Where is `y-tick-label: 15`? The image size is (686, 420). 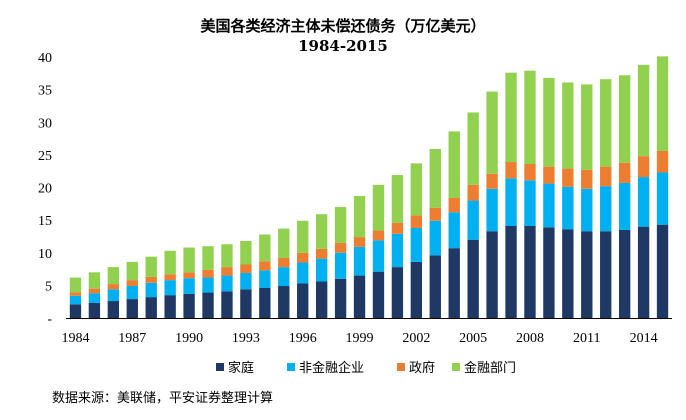 y-tick-label: 15 is located at coordinates (45, 221).